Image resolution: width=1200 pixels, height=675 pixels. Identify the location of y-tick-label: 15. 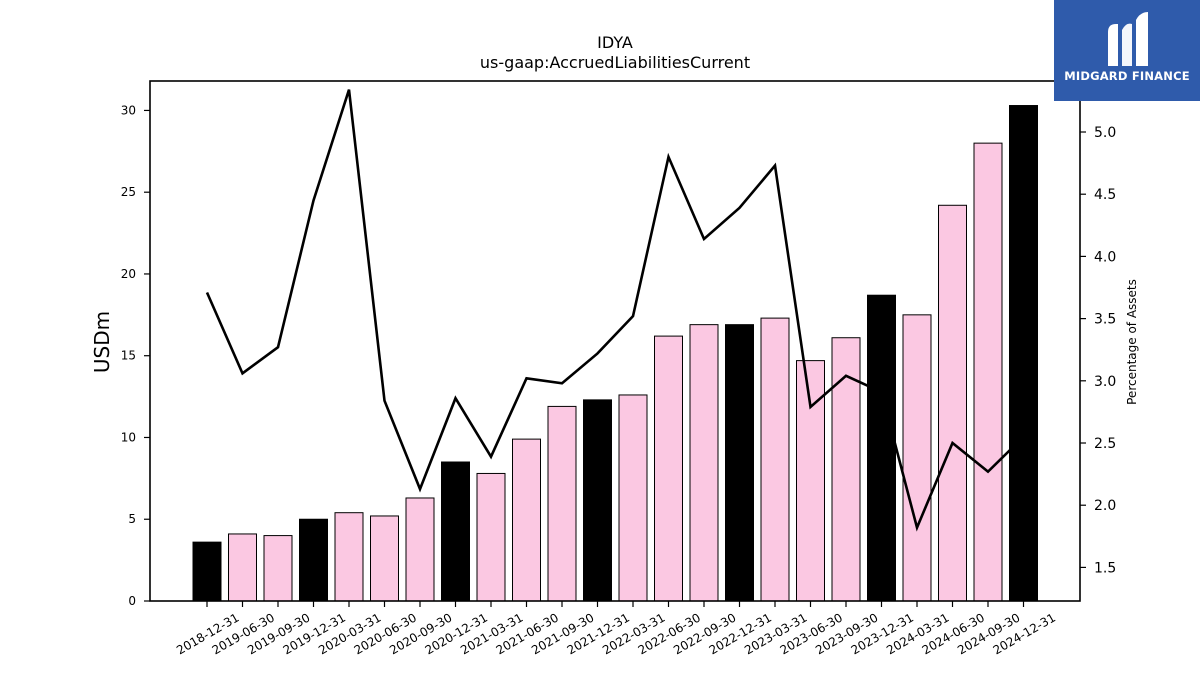
(128, 356).